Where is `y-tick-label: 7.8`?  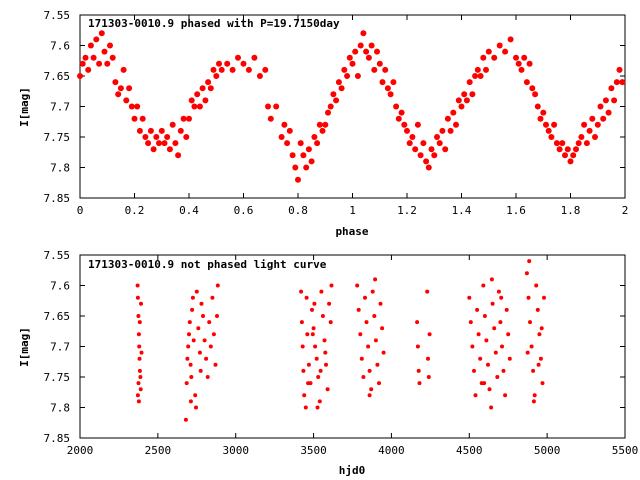
y-tick-label: 7.8 is located at coordinates (60, 408).